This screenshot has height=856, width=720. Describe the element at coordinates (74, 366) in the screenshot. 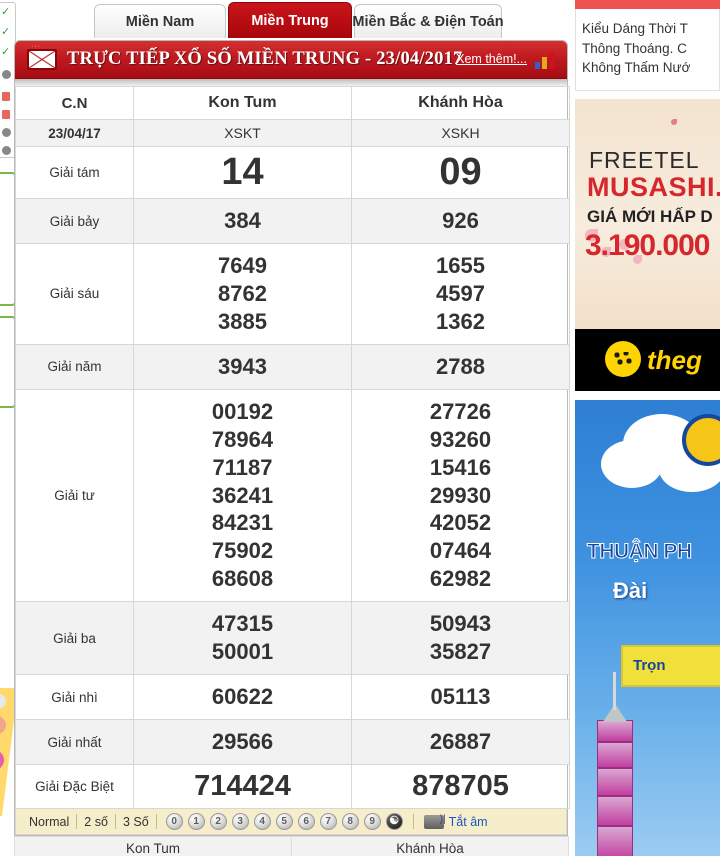

I see `prize-label: Giải năm` at that location.